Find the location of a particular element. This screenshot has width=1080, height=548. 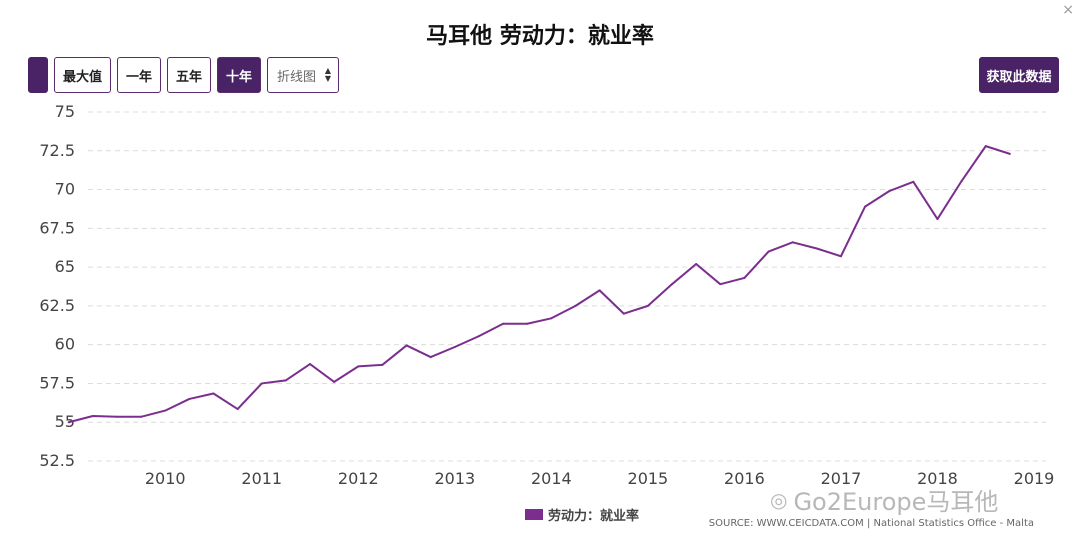

y-tick-label: 62.5 is located at coordinates (57, 305).